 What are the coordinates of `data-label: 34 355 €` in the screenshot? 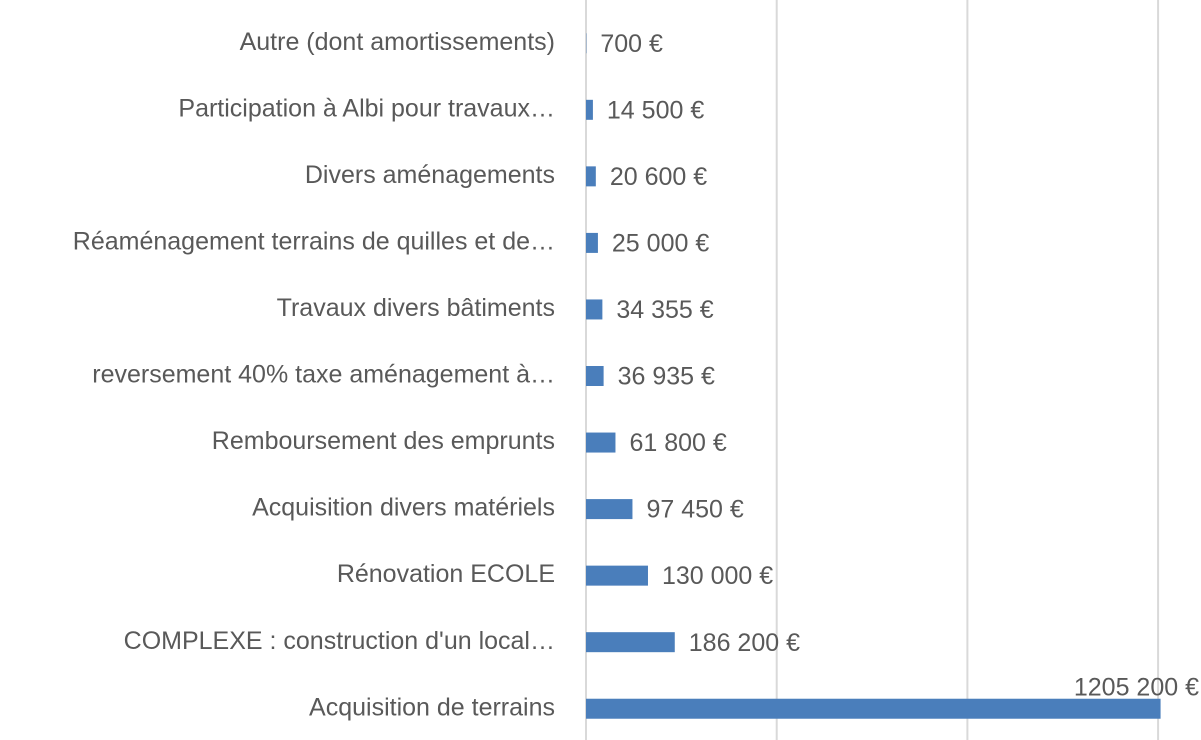 It's located at (664, 310).